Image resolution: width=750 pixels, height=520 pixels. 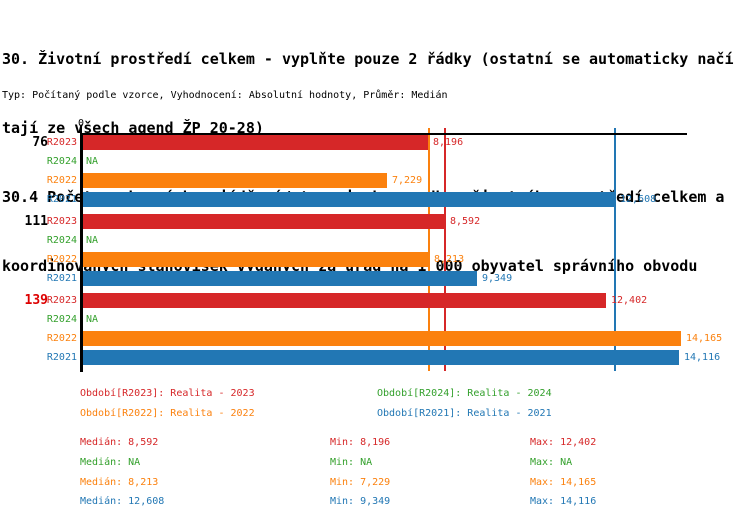 I want to click on legend-item-r2024: Období[R2024]: Realita - 2024, so click(x=464, y=393).